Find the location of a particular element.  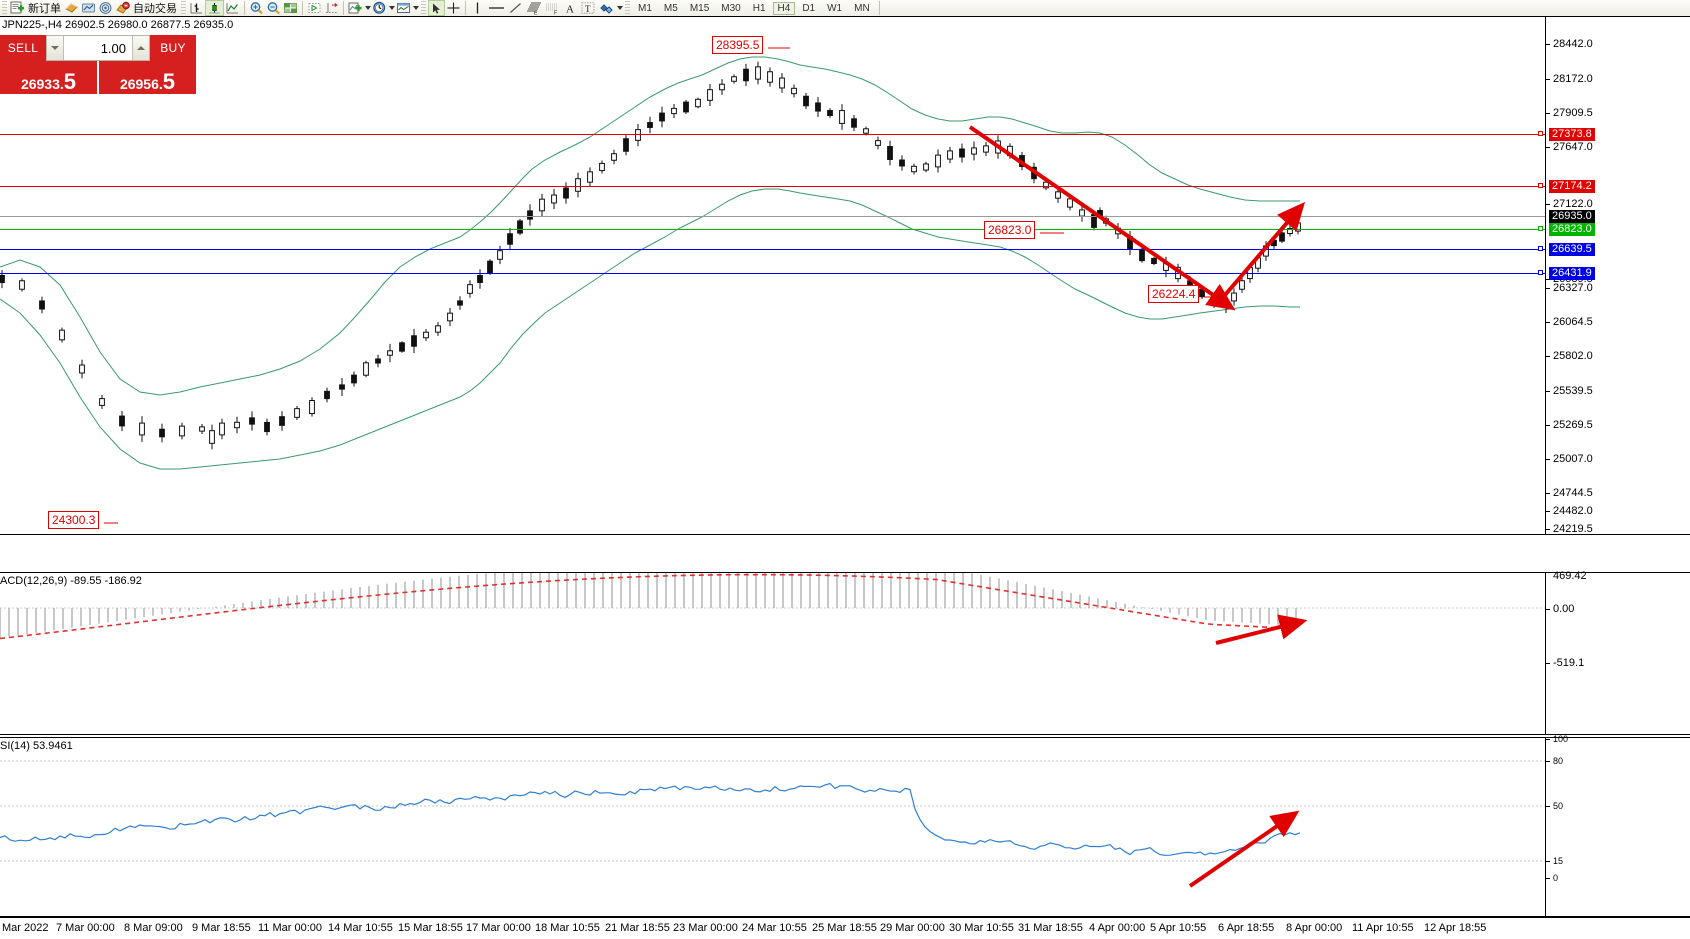

timeframe-m1: M1 is located at coordinates (645, 8).